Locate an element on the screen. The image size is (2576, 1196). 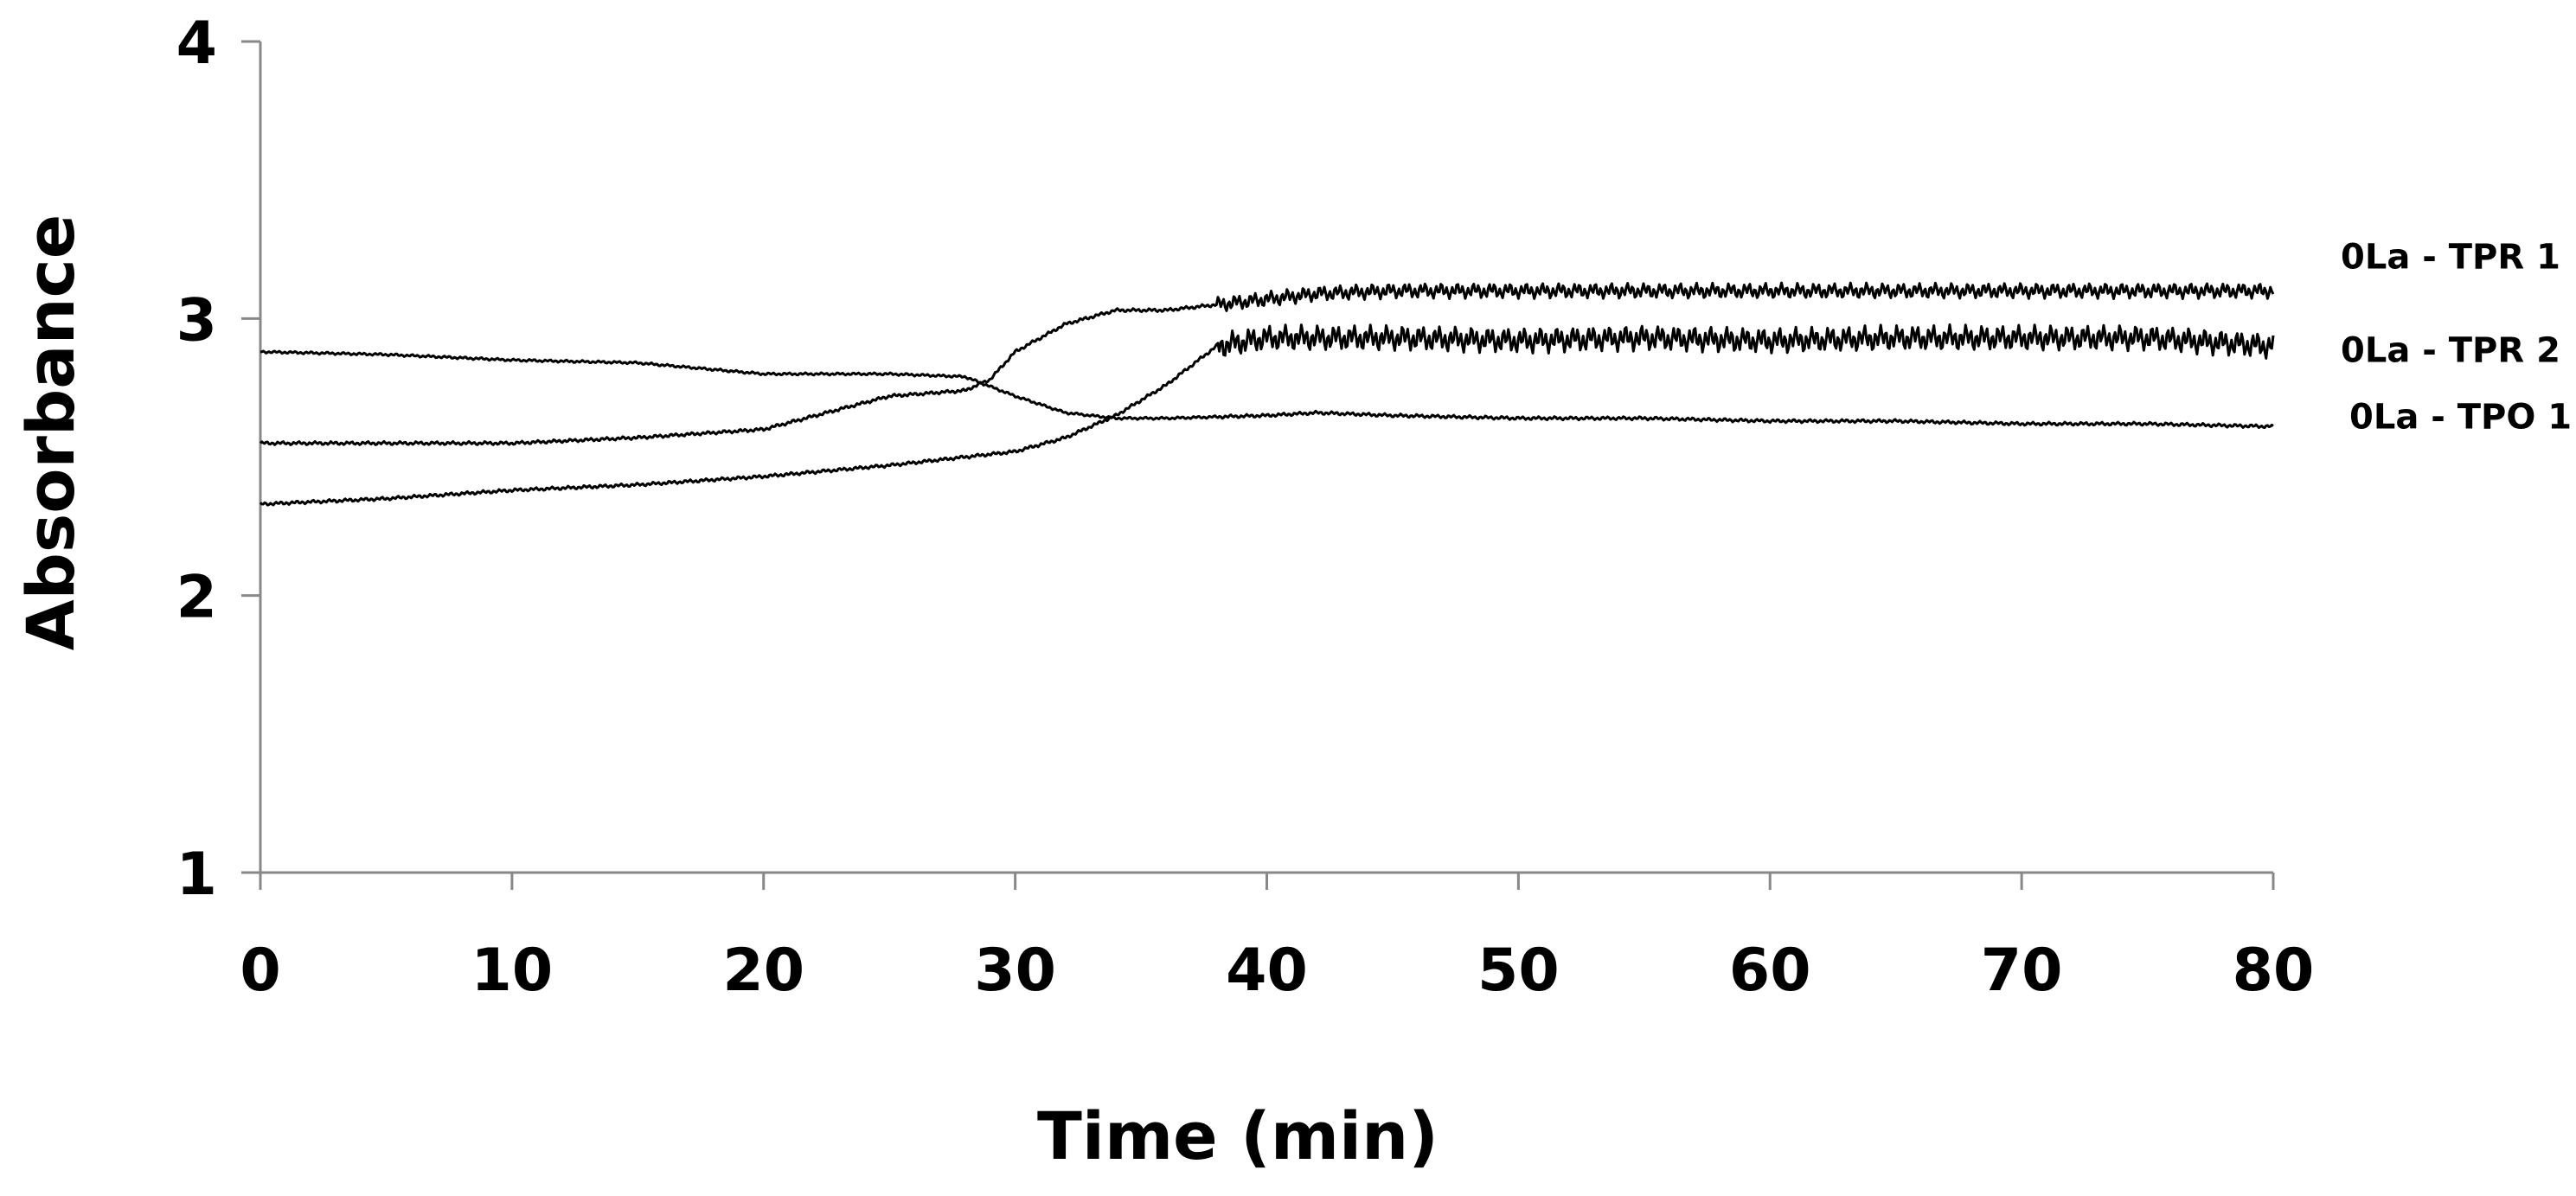
y-axis-title: Absorbance is located at coordinates (50, 433).